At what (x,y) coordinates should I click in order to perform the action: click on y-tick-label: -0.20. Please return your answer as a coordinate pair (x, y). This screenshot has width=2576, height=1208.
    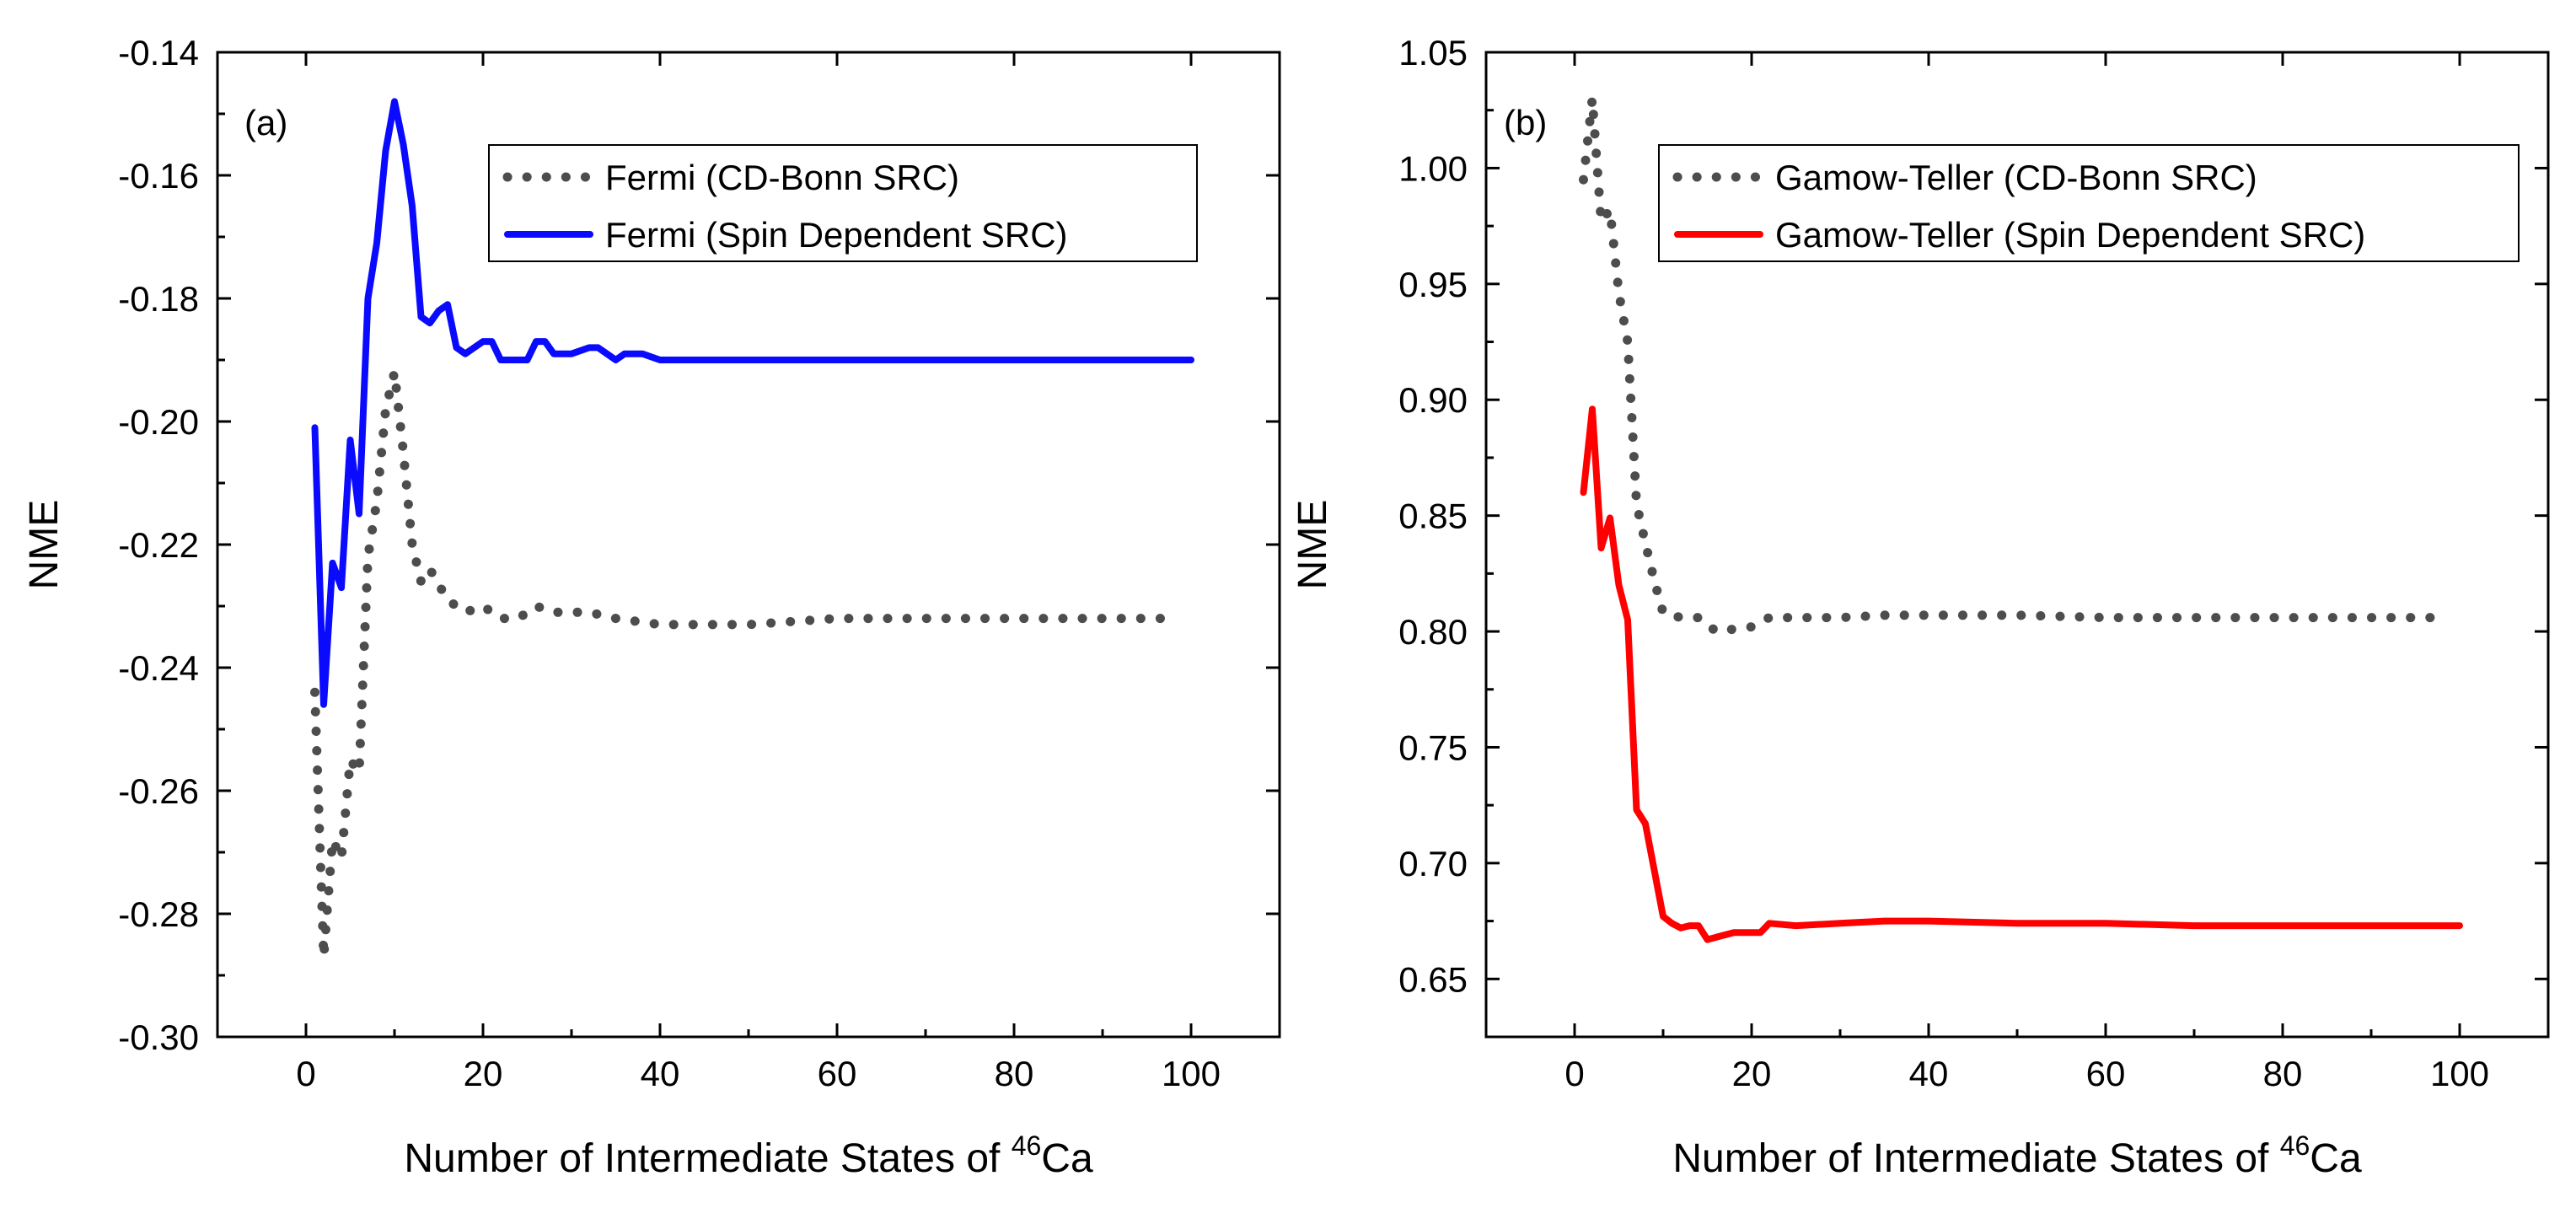
    Looking at the image, I should click on (158, 422).